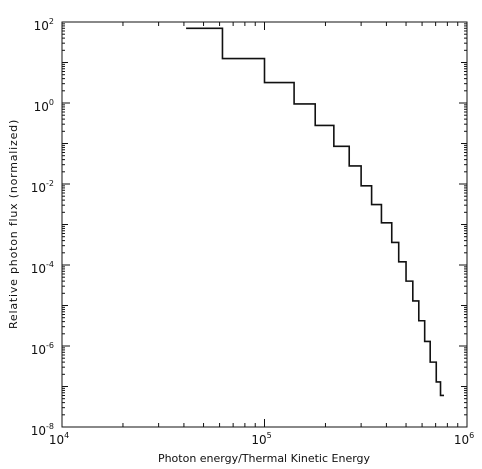 The width and height of the screenshot is (482, 469). I want to click on y-tick-label: 10⁻², so click(42, 187).